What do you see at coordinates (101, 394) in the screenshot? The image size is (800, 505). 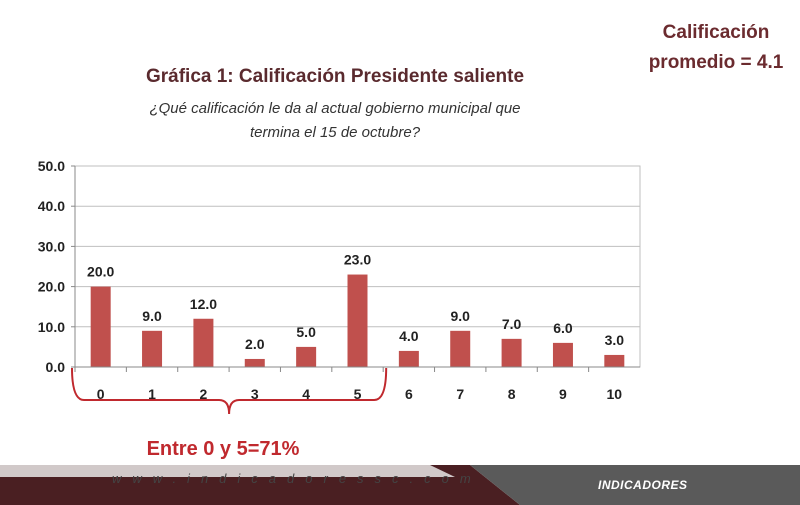 I see `x-tick-label: 0` at bounding box center [101, 394].